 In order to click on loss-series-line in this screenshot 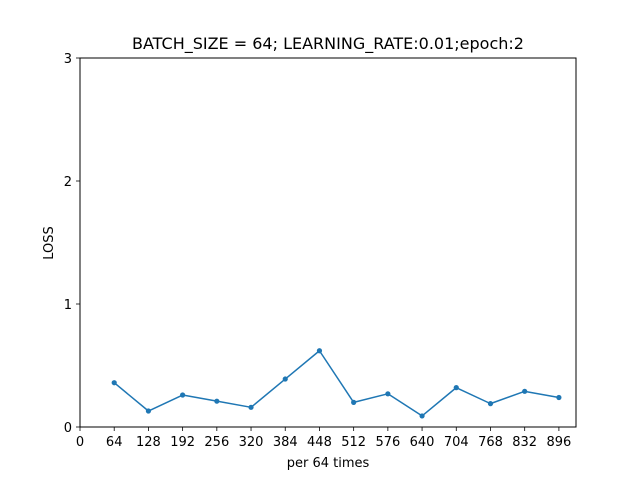, I will do `click(336, 383)`.